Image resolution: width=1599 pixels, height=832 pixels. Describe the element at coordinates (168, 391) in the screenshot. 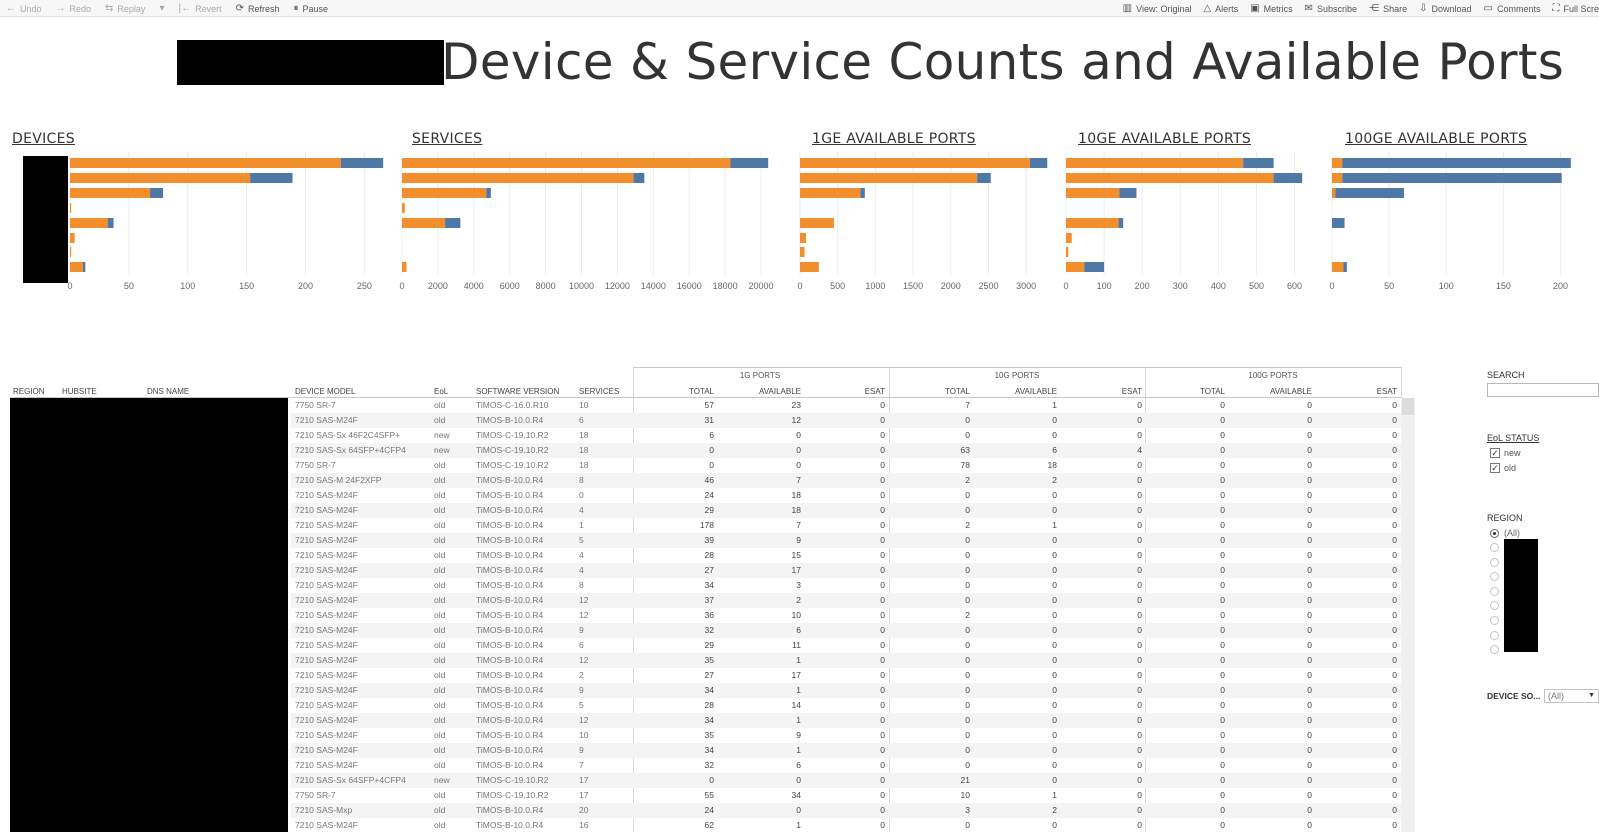

I see `col-dns-name: DNS NAME` at that location.